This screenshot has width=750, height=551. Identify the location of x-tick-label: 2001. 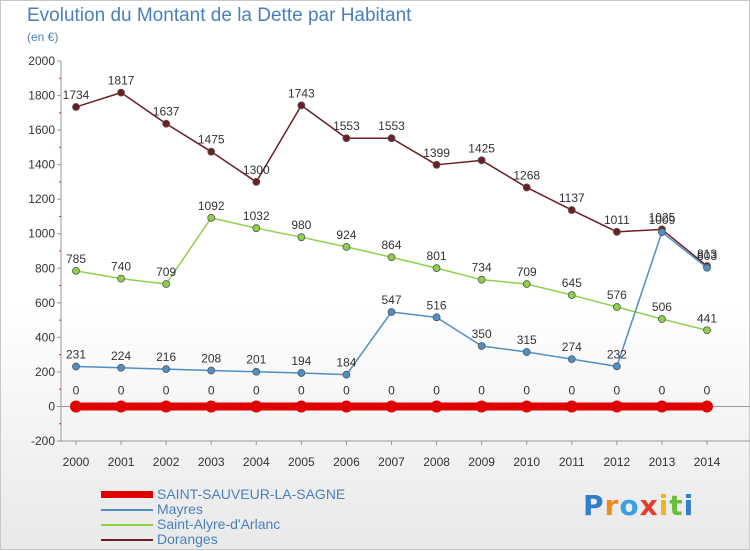
(121, 462).